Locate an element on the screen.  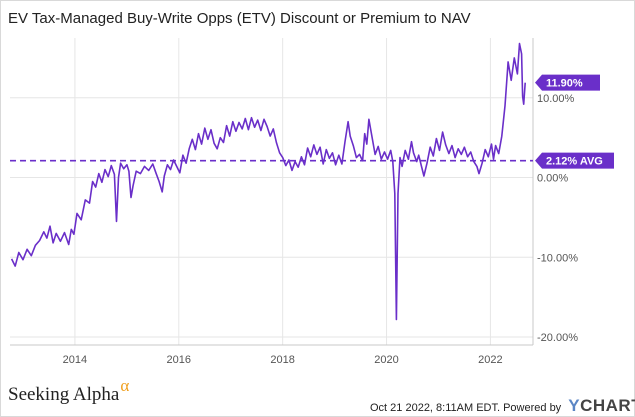
value-flag-label: 2.12% AVG is located at coordinates (574, 162).